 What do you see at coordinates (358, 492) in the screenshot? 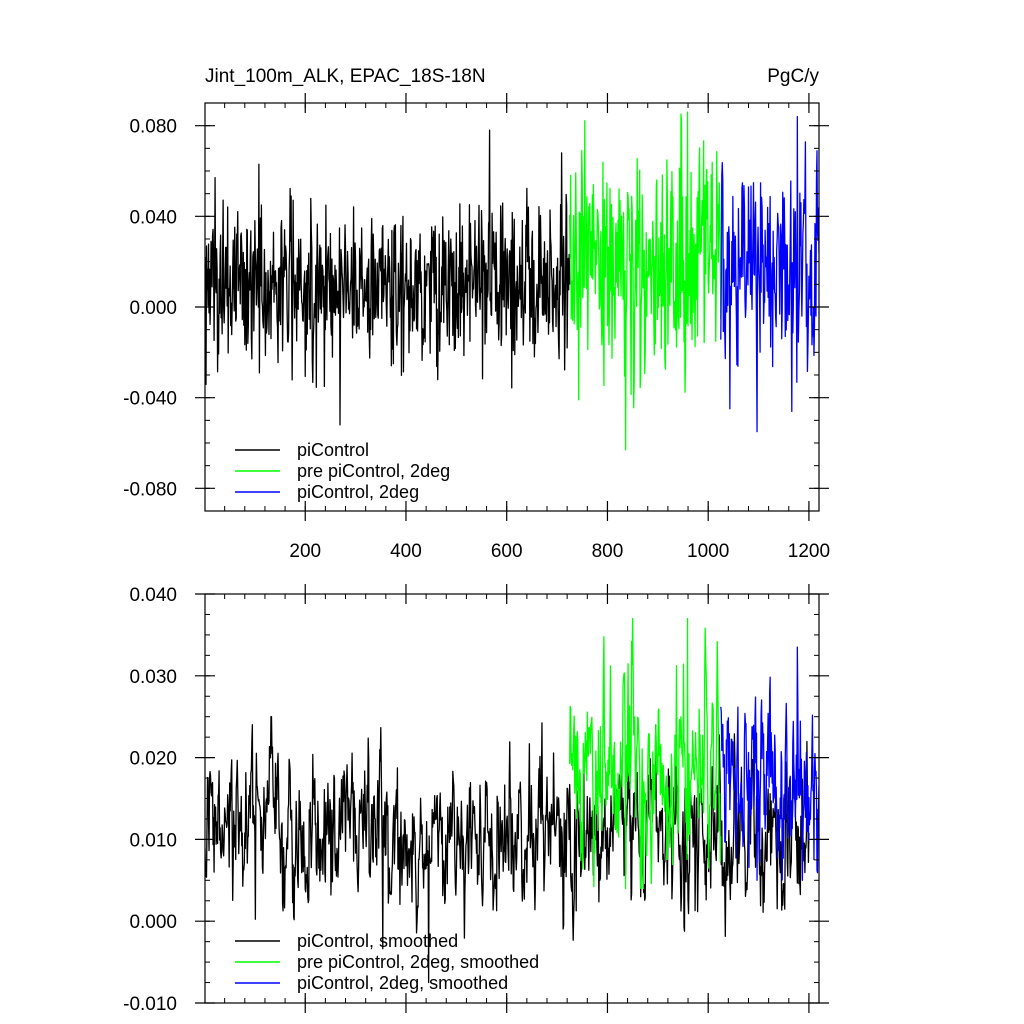
I see `top-legend-label: piControl, 2deg` at bounding box center [358, 492].